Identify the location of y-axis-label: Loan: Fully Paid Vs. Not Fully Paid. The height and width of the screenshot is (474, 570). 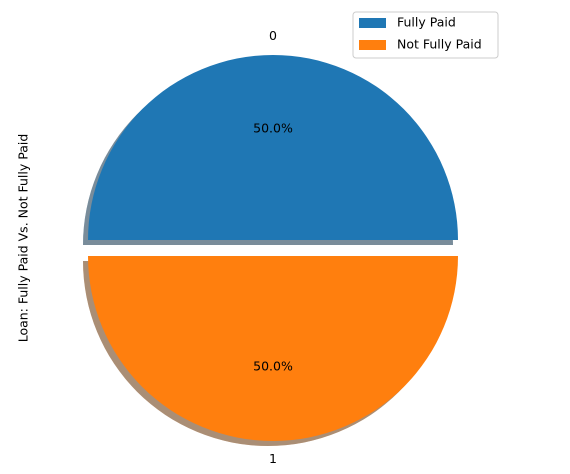
(23, 238).